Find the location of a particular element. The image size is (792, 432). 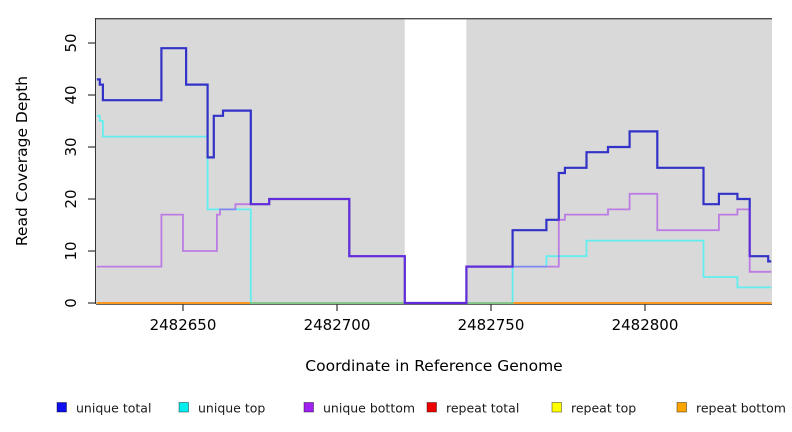

legend-swatch-unique-total is located at coordinates (61, 407).